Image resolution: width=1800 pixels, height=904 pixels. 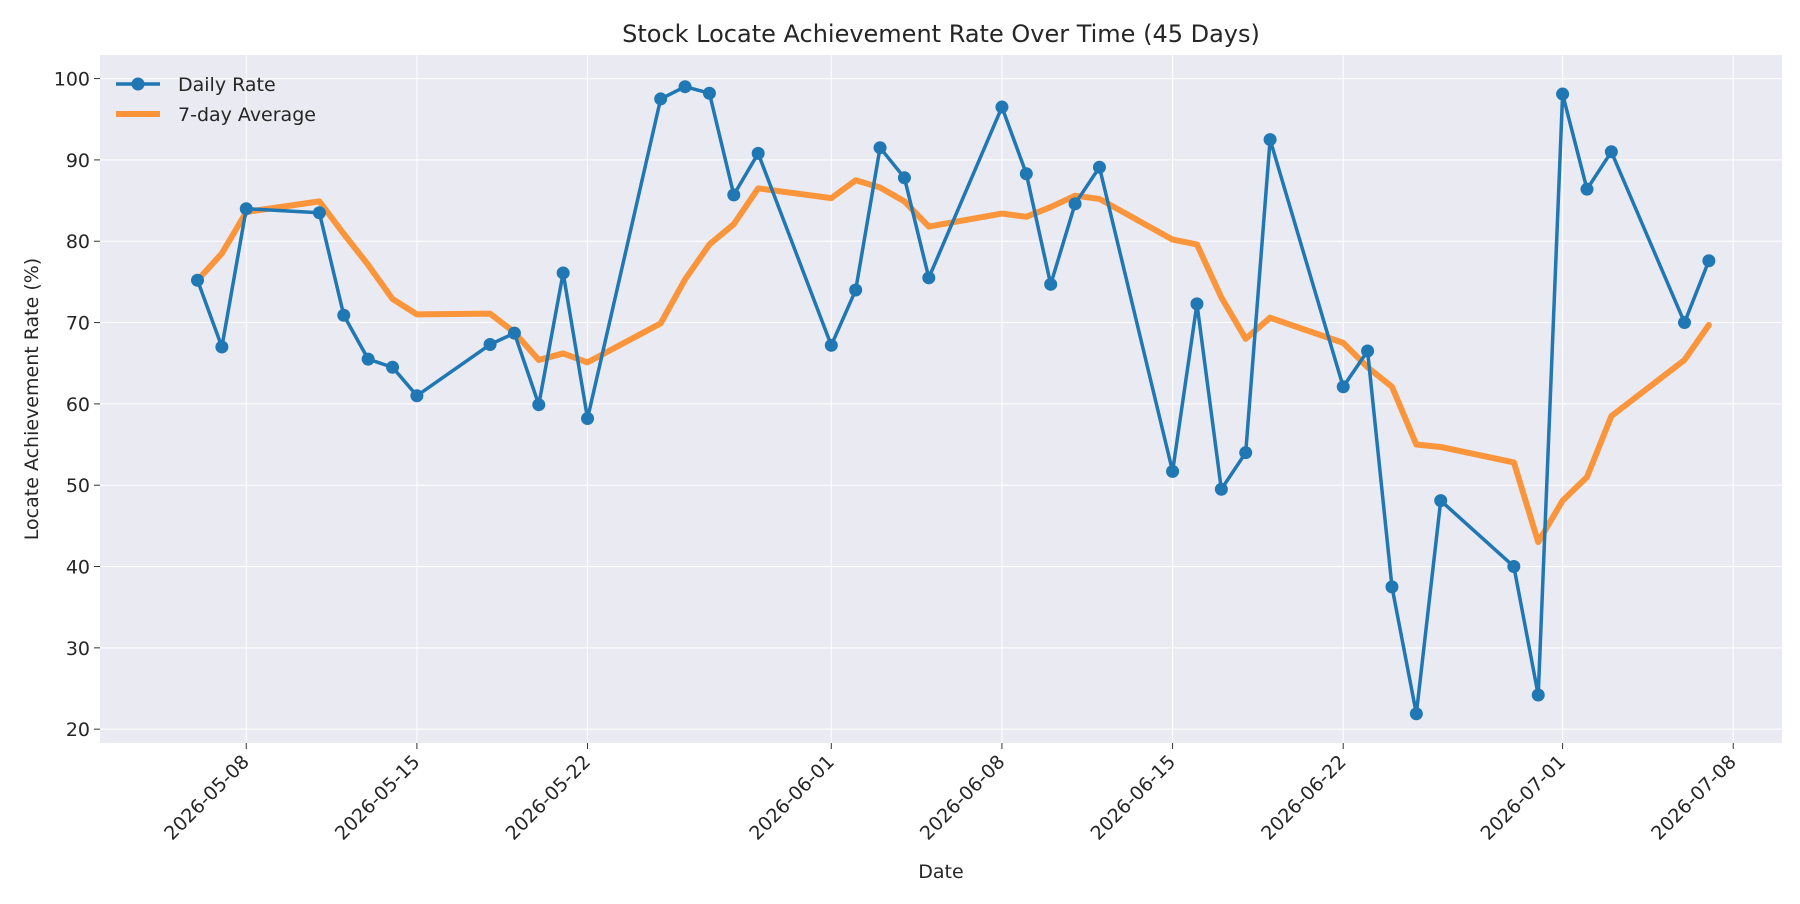 I want to click on legend-marker-daily-rate, so click(x=138, y=84).